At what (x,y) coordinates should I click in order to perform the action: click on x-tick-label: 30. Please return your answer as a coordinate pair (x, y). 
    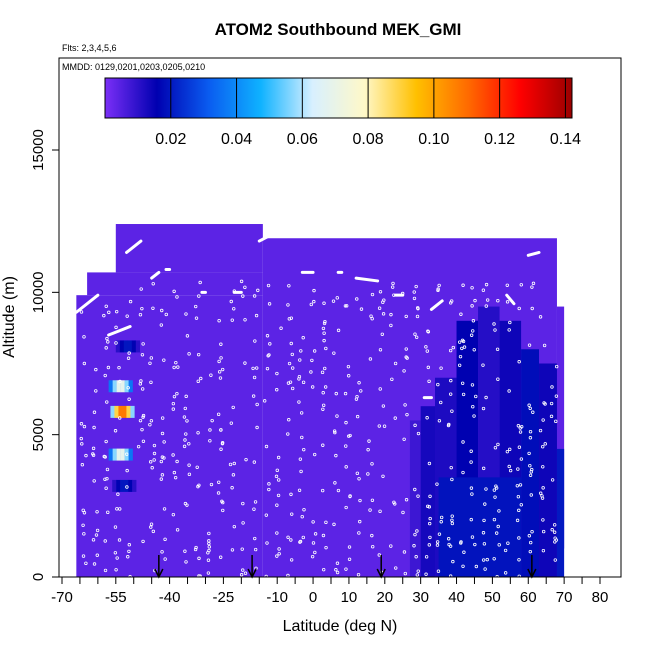
    Looking at the image, I should click on (420, 597).